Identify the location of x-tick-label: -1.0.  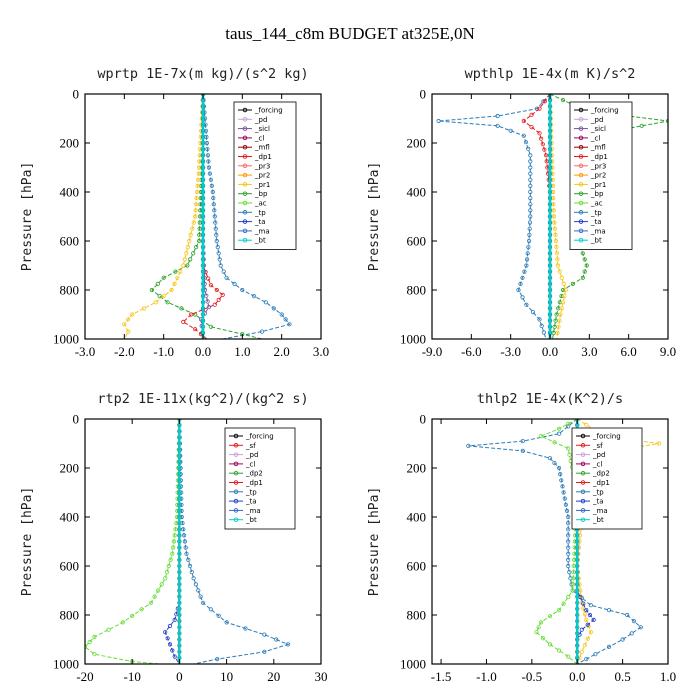
(486, 676).